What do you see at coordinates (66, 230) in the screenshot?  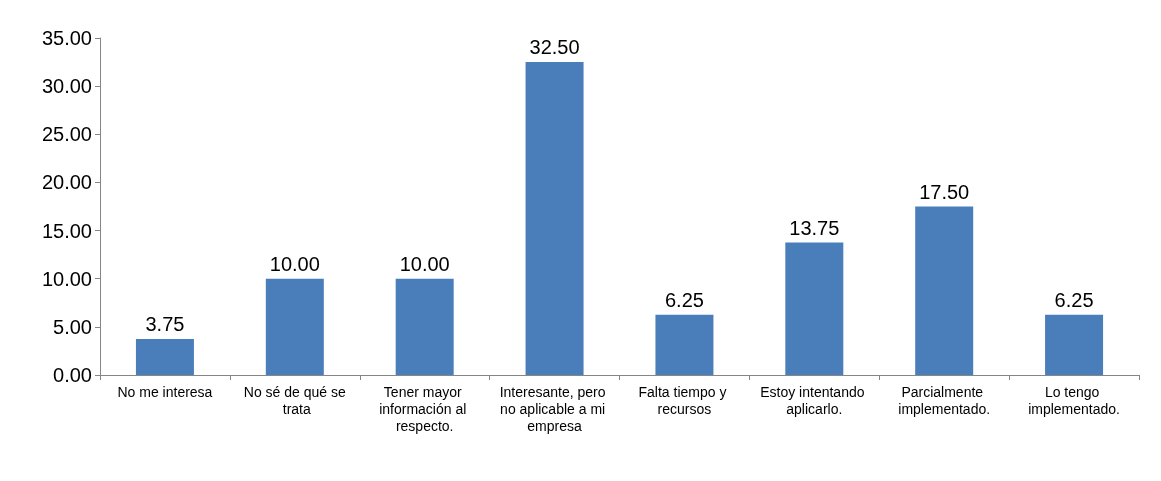 I see `y-tick-label: 15.00` at bounding box center [66, 230].